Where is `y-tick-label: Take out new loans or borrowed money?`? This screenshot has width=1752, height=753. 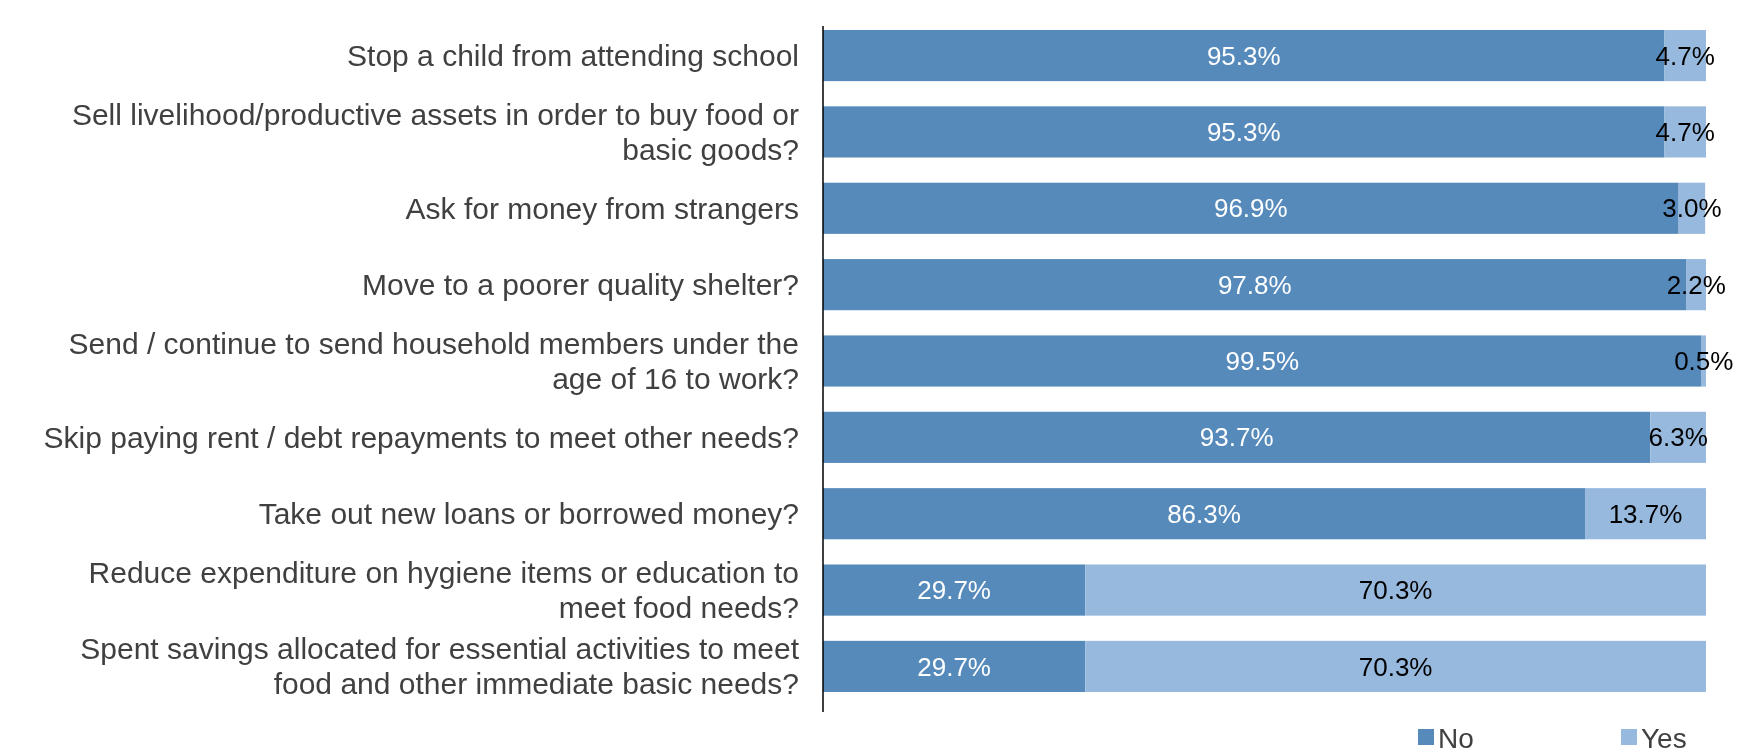 y-tick-label: Take out new loans or borrowed money? is located at coordinates (528, 514).